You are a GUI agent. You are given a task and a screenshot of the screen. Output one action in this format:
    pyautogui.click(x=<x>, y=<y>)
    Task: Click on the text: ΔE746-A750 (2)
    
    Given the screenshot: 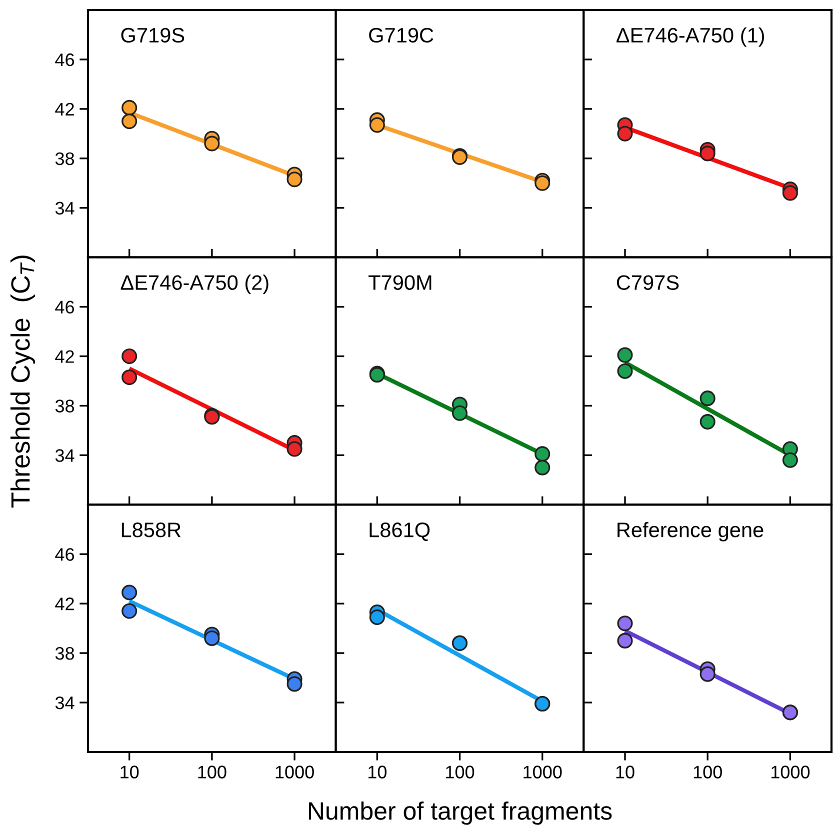 What is the action you would take?
    pyautogui.click(x=194, y=284)
    